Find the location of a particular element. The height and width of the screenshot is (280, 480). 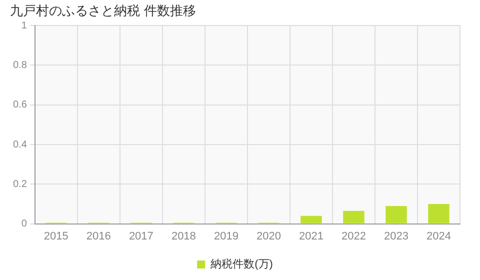

x-tick-label: 2017 is located at coordinates (141, 236).